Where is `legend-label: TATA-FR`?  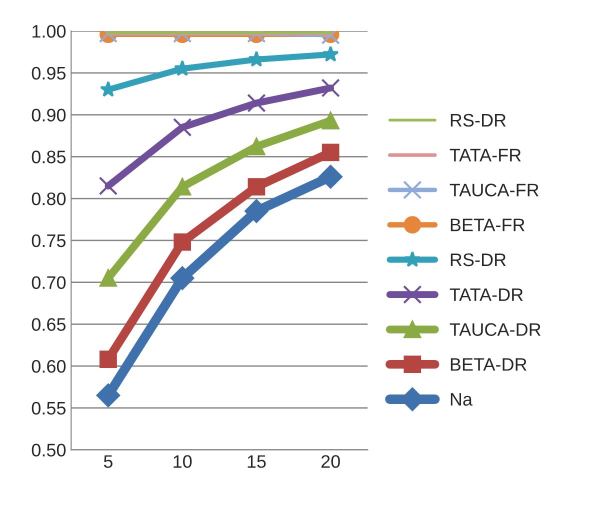 legend-label: TATA-FR is located at coordinates (485, 155).